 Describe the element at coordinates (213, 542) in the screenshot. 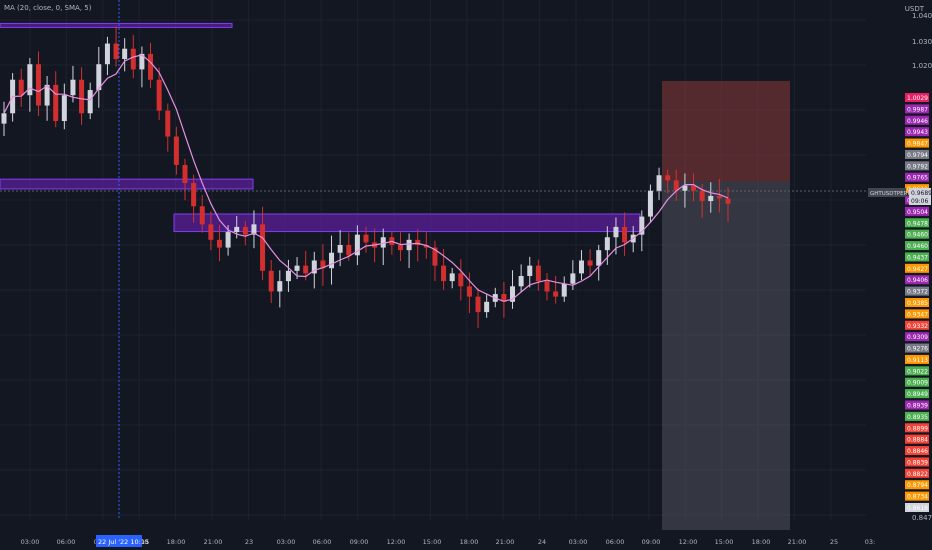

I see `time-tick: 21:00` at that location.